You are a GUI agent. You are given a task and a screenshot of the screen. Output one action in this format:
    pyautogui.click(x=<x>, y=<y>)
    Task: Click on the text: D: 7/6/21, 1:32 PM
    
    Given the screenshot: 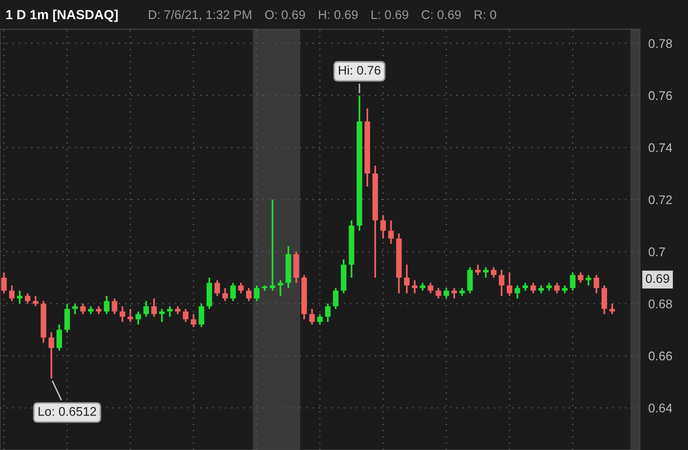 What is the action you would take?
    pyautogui.click(x=200, y=15)
    